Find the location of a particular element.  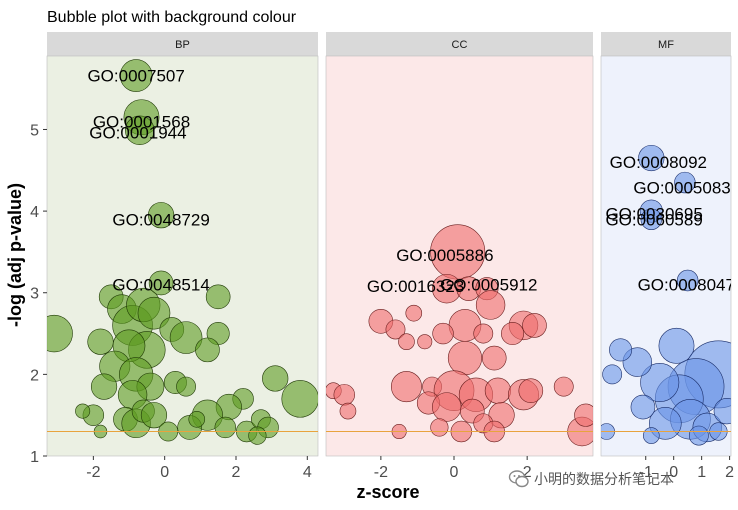

go-term-label: GO:0005083 is located at coordinates (681, 187).